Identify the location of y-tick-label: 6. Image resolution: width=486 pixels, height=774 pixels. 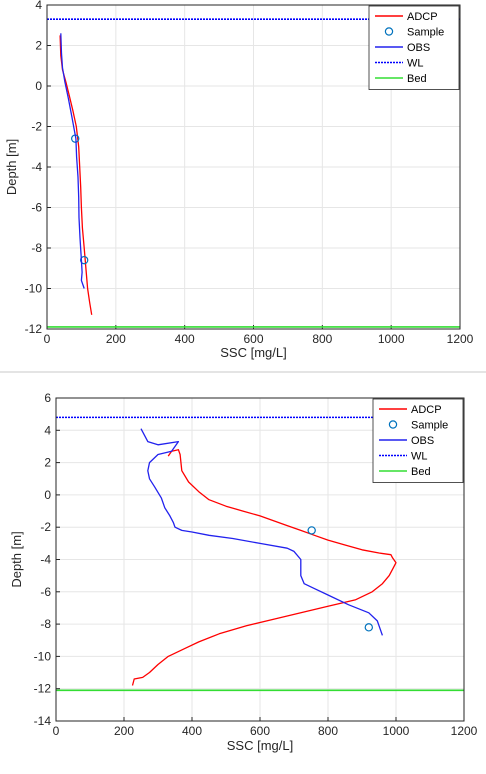
(47, 398).